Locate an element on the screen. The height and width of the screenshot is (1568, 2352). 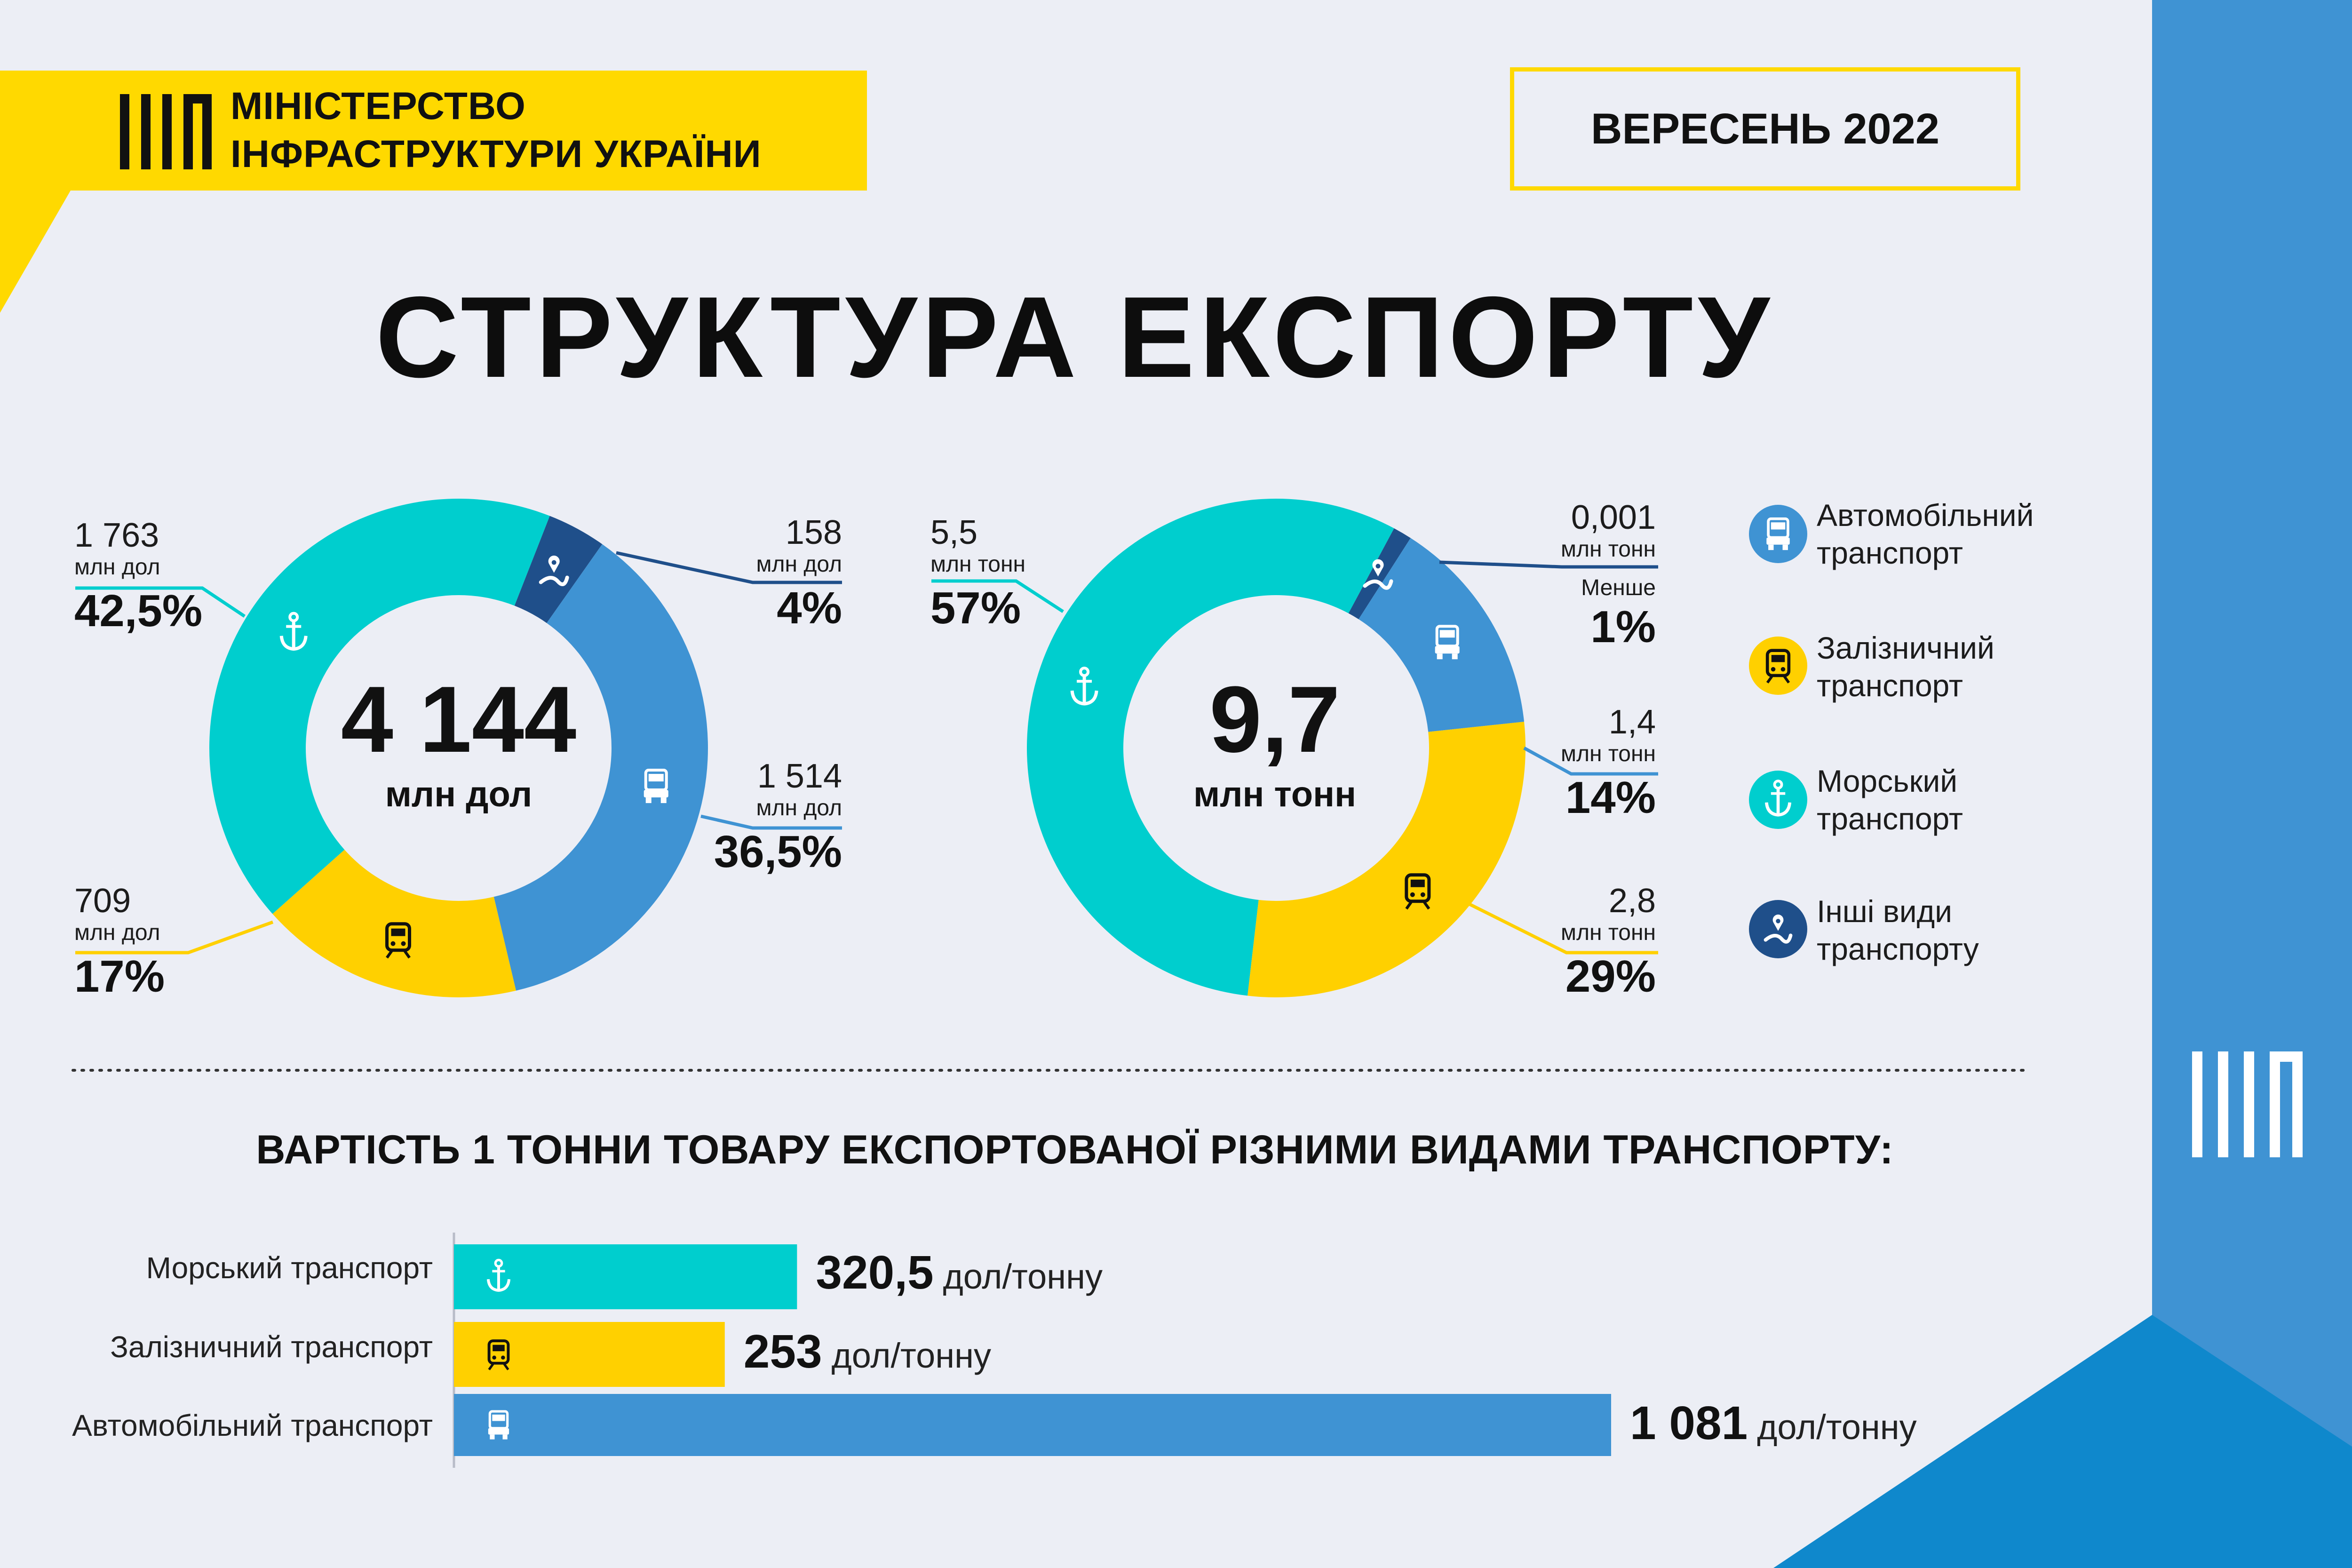
bar-category-rail: Залізничний транспорт is located at coordinates (271, 1347).